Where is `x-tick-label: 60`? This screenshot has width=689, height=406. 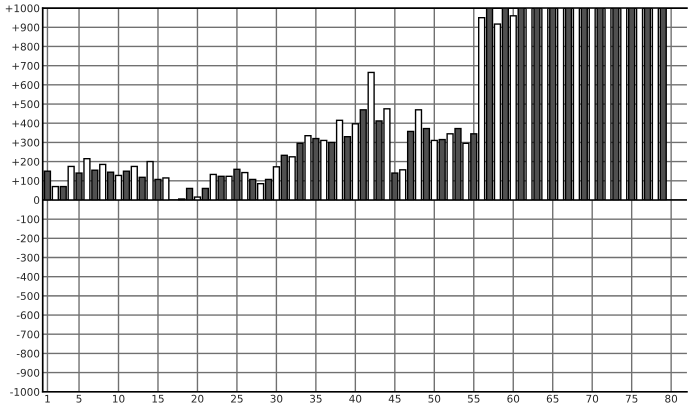
x-tick-label: 60 is located at coordinates (513, 398).